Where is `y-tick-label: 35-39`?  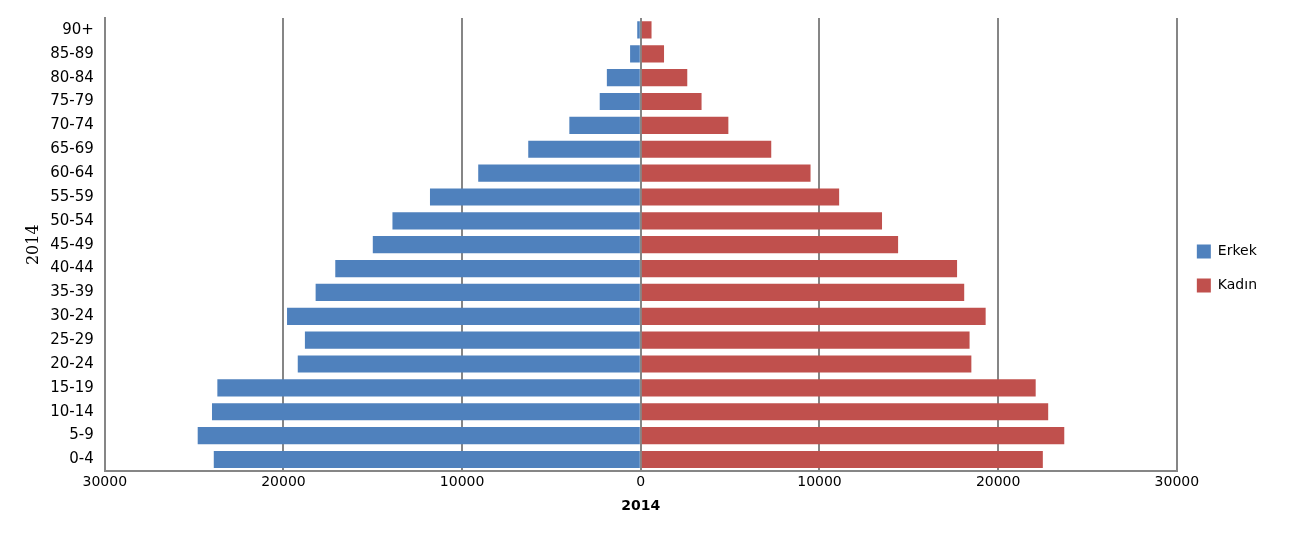 y-tick-label: 35-39 is located at coordinates (72, 291).